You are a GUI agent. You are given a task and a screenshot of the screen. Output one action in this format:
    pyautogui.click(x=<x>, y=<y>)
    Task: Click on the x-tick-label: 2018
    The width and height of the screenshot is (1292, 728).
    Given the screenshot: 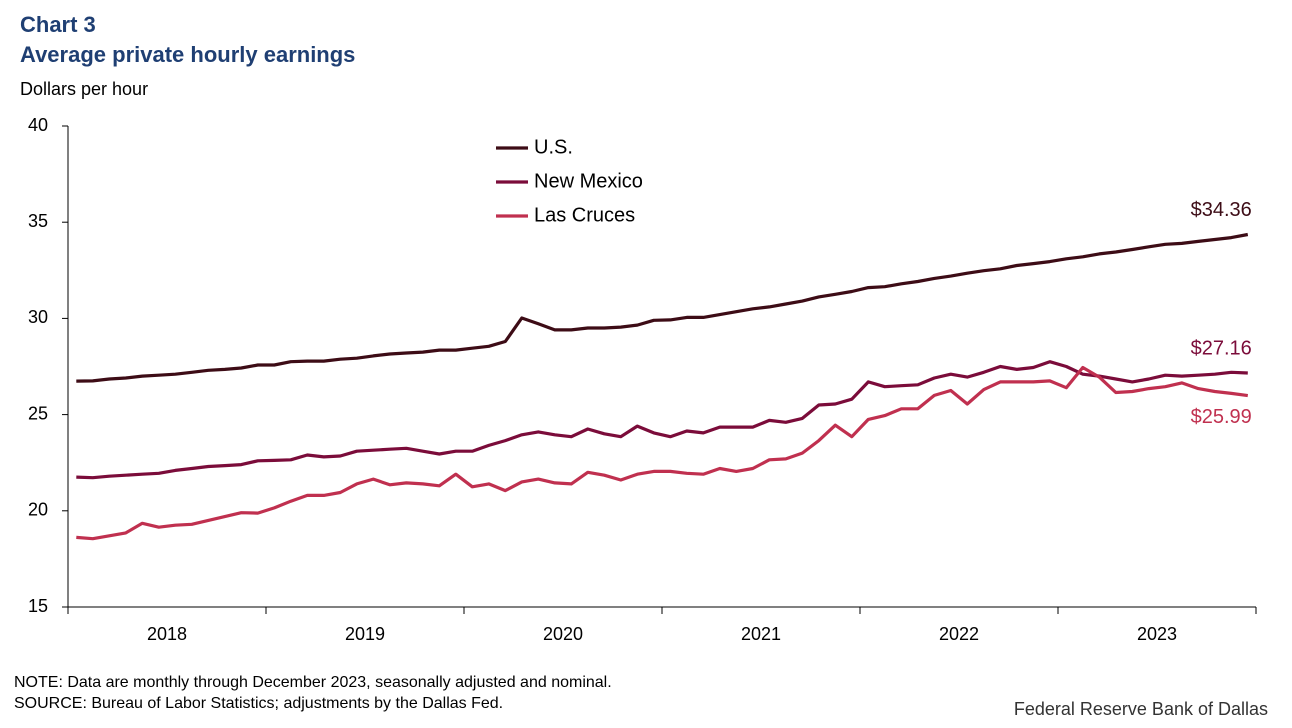 What is the action you would take?
    pyautogui.click(x=167, y=634)
    